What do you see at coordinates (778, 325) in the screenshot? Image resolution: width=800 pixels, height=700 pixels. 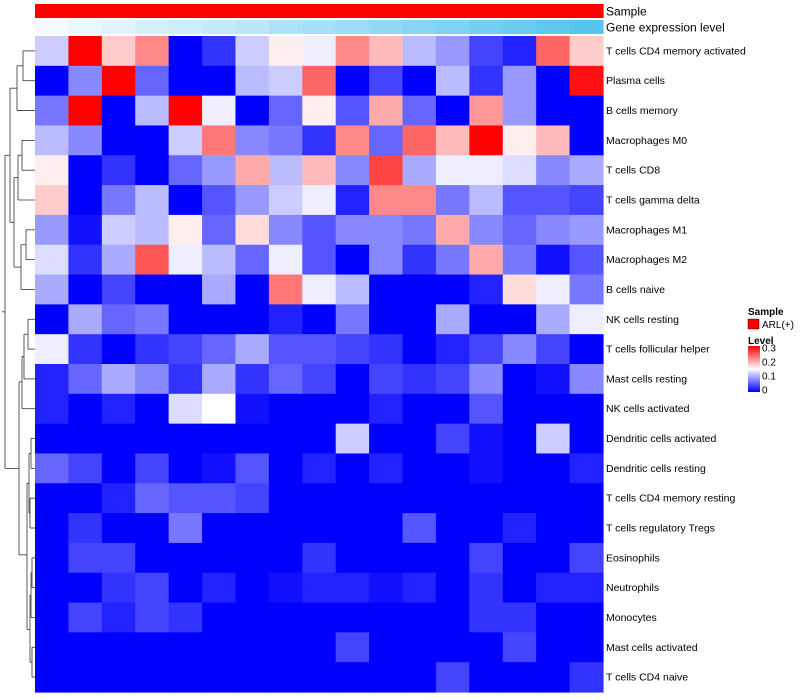 I see `legend-item-label: ARL(+)` at bounding box center [778, 325].